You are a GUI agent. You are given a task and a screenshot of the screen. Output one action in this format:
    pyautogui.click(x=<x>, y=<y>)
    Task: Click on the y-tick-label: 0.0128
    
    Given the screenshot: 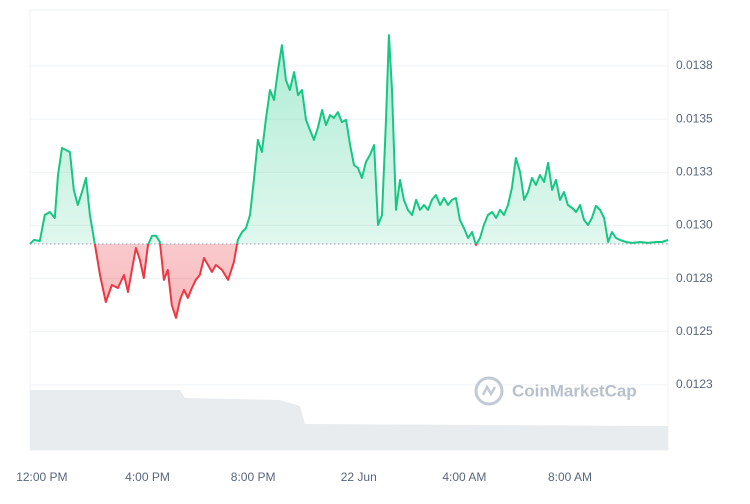 What is the action you would take?
    pyautogui.click(x=694, y=278)
    